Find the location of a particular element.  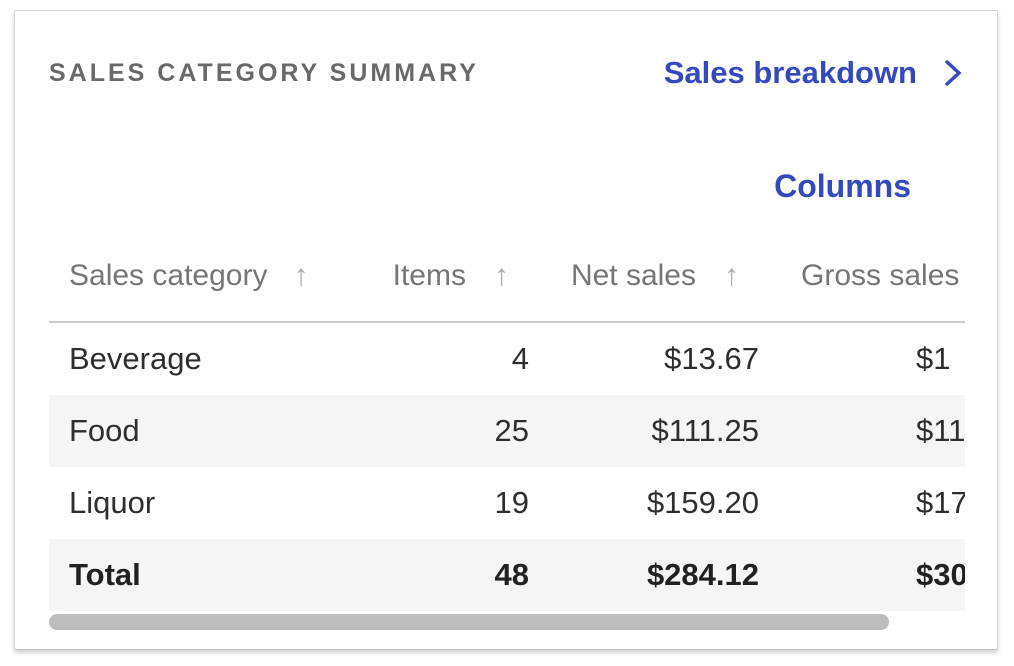

column-header-label: Sales category is located at coordinates (168, 275).